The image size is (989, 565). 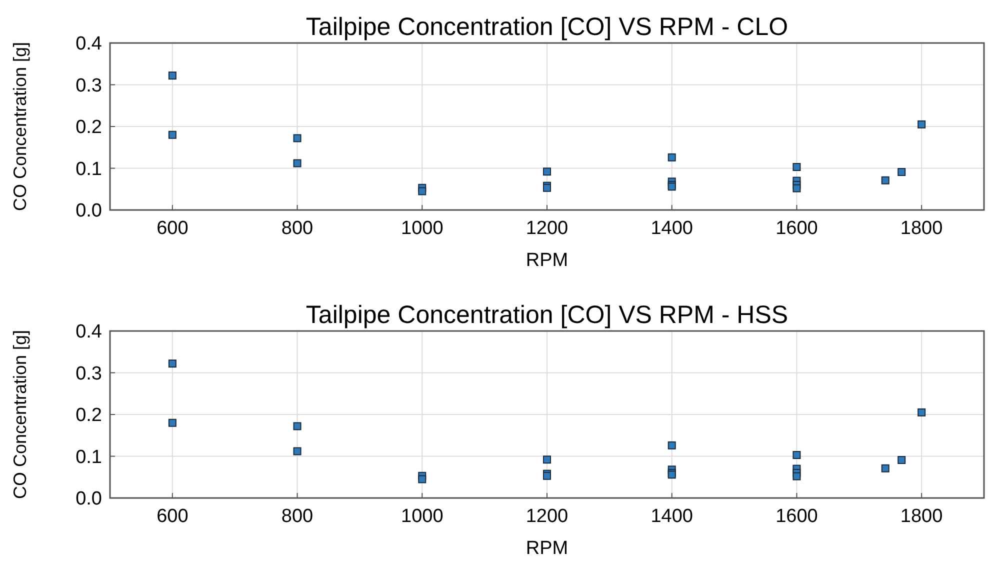 I want to click on chart-title: Tailpipe Concentration [CO] VS RPM - HSS, so click(x=547, y=315).